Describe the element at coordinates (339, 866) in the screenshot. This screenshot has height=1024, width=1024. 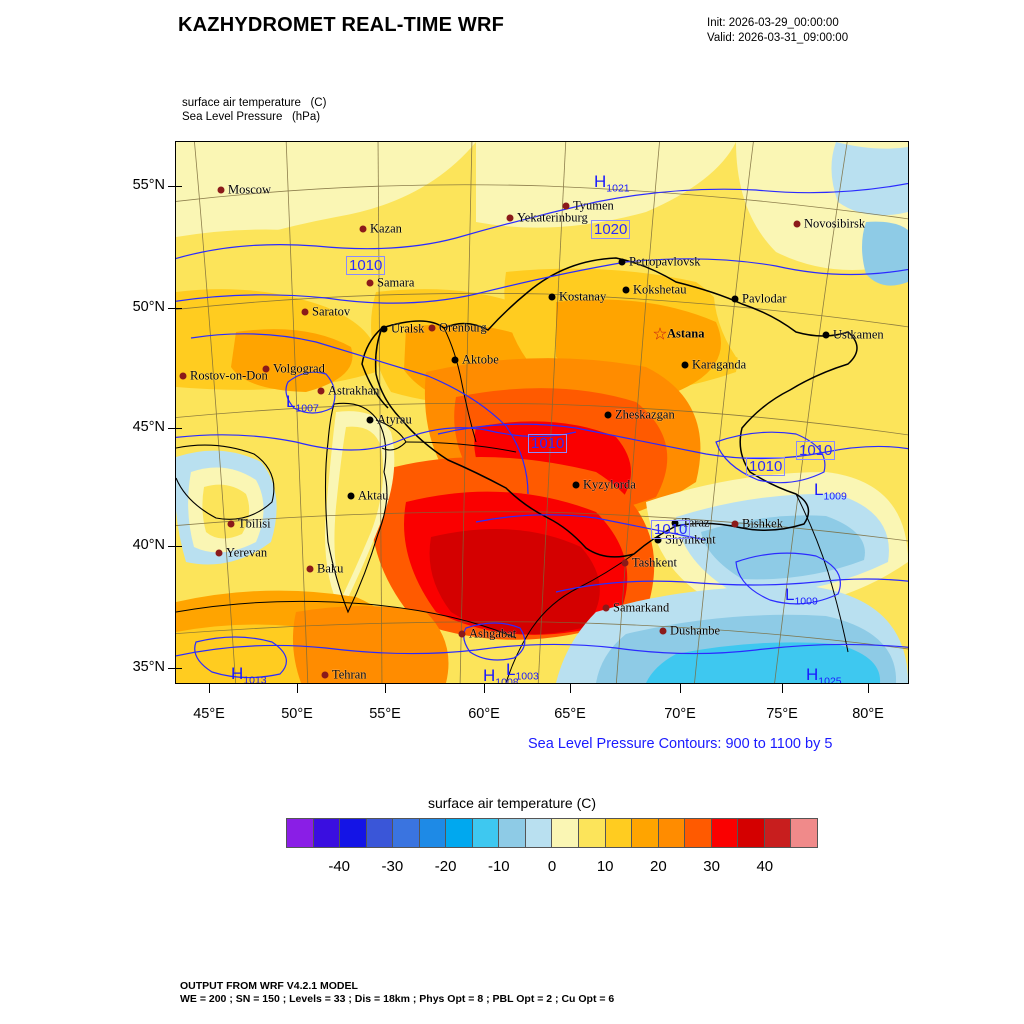
I see `colorbar-tick: -40` at that location.